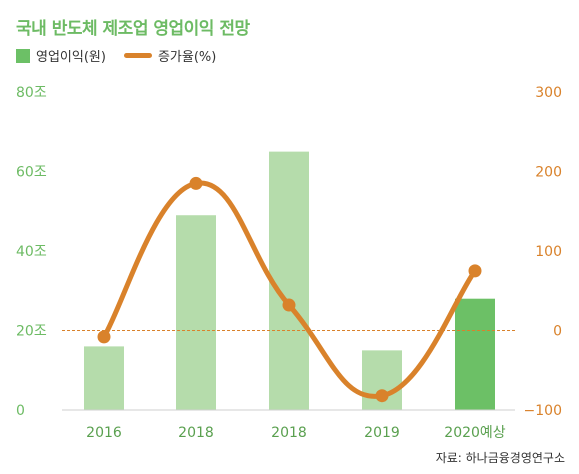  What do you see at coordinates (500, 458) in the screenshot?
I see `source-note: 자료: 하나금융경영연구소` at bounding box center [500, 458].